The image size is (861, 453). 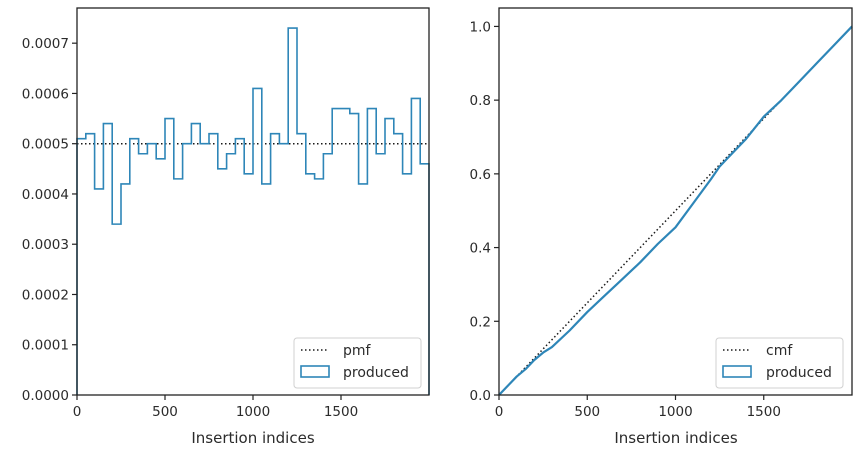 I want to click on cmf-legend-produced-swatch, so click(x=737, y=371).